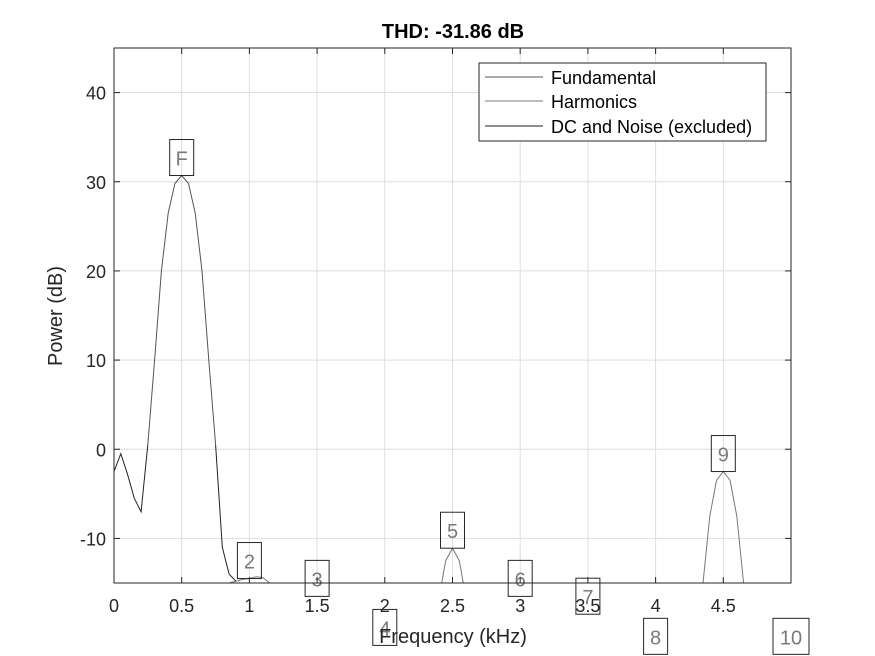 This screenshot has width=875, height=656. Describe the element at coordinates (385, 606) in the screenshot. I see `x-tick-label: 2` at that location.